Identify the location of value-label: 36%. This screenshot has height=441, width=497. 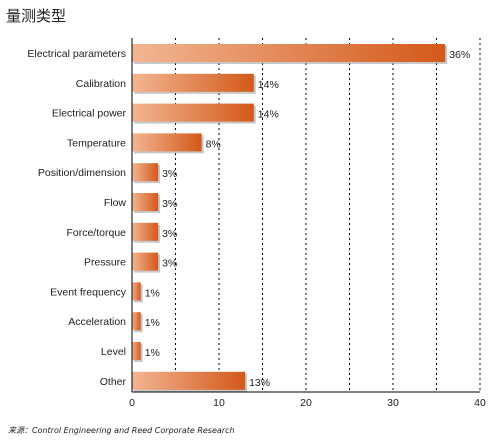
(459, 55).